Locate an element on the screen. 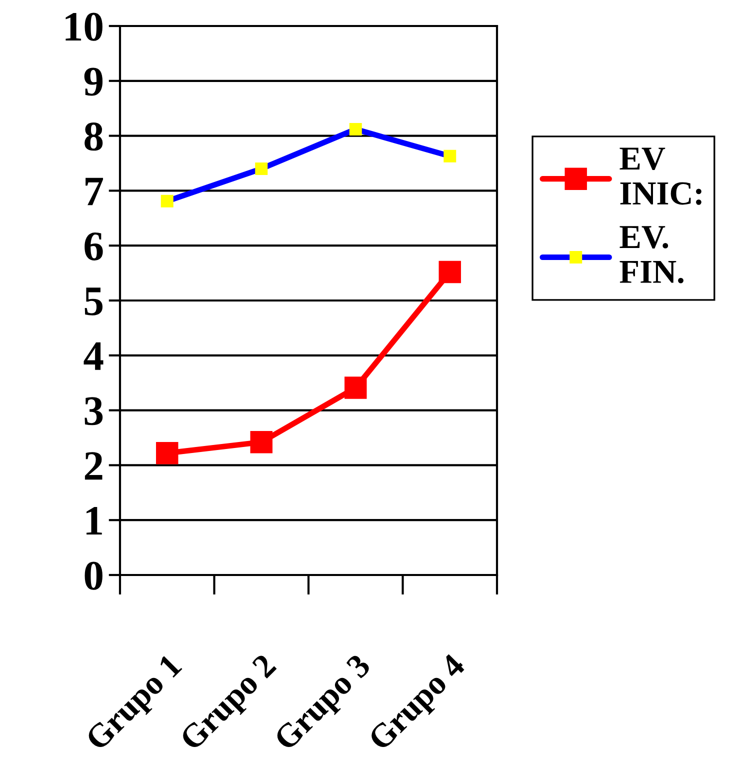 Image resolution: width=743 pixels, height=772 pixels. y-tick-label: 0 is located at coordinates (93, 576).